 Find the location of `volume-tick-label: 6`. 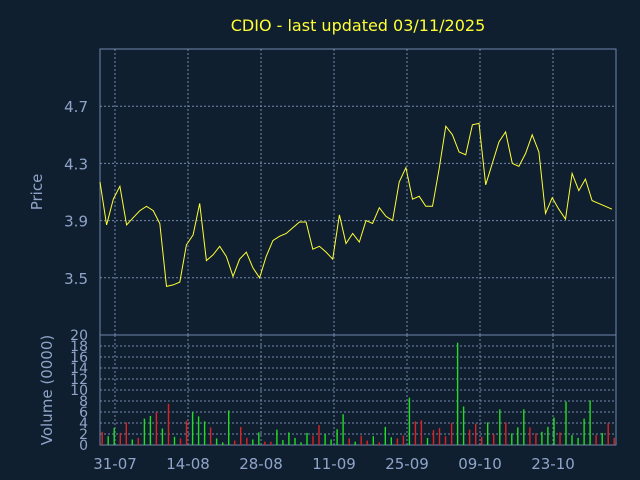

volume-tick-label: 6 is located at coordinates (83, 413).